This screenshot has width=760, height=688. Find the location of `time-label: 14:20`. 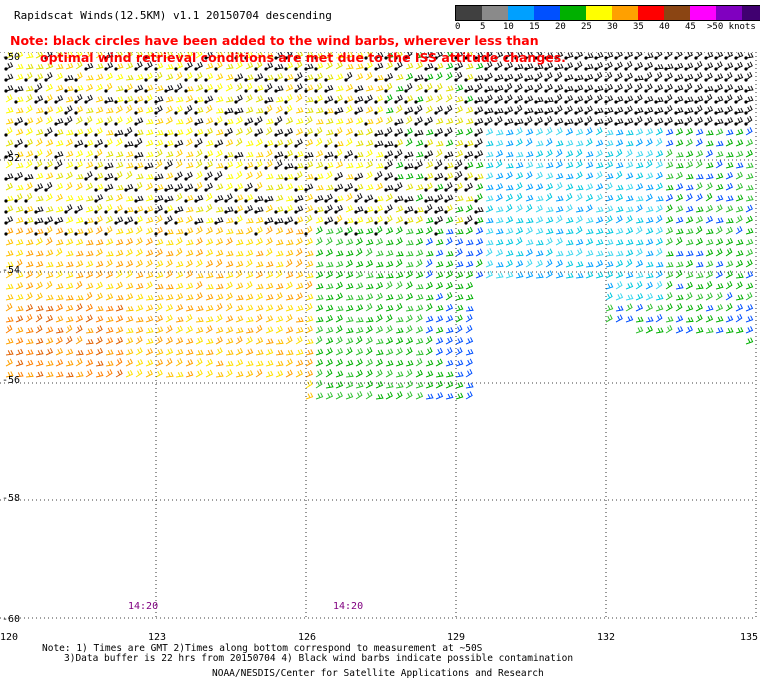

time-label: 14:20 is located at coordinates (348, 606).